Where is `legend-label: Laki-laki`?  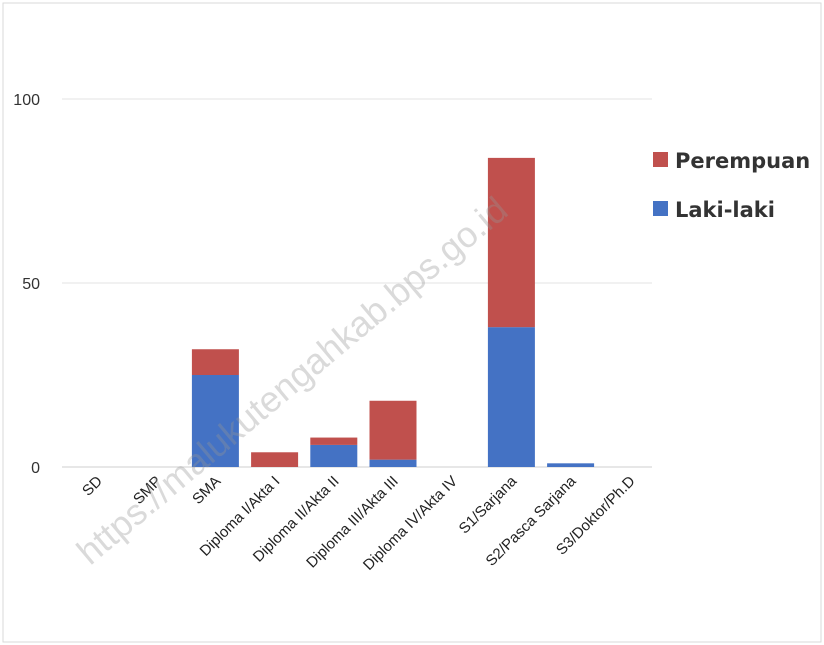 legend-label: Laki-laki is located at coordinates (725, 210).